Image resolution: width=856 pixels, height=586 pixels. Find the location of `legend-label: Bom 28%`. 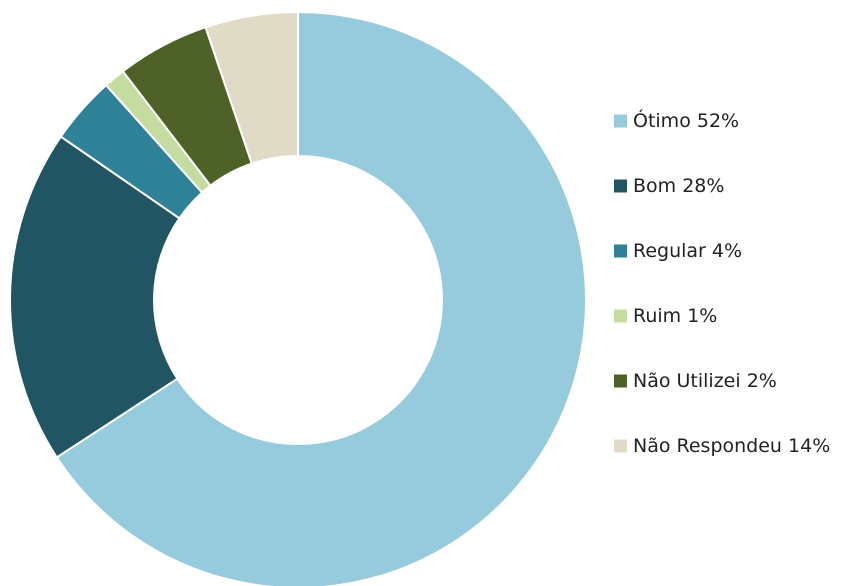

legend-label: Bom 28% is located at coordinates (678, 186).